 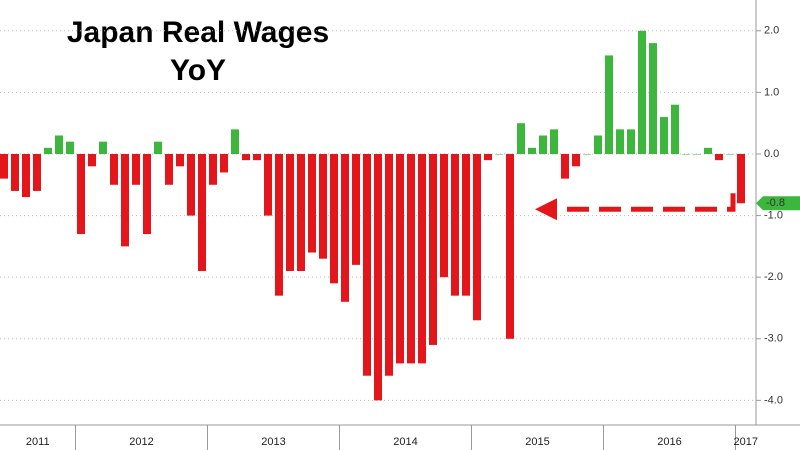 I want to click on chart-title: YoY, so click(x=198, y=70).